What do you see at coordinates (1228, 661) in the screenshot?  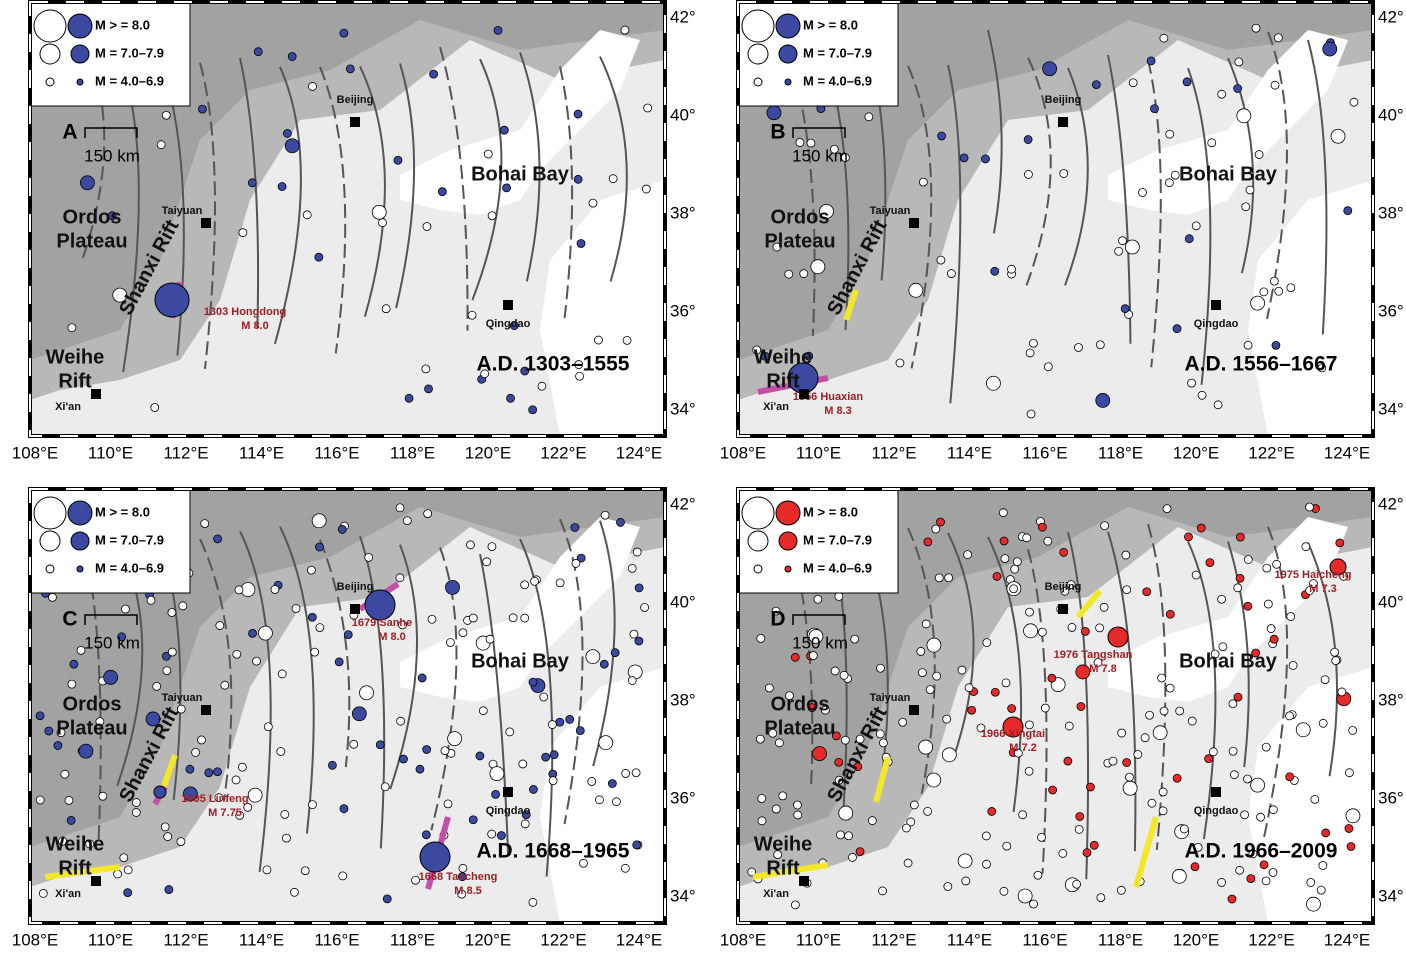 I see `place-label: Bohai Bay` at bounding box center [1228, 661].